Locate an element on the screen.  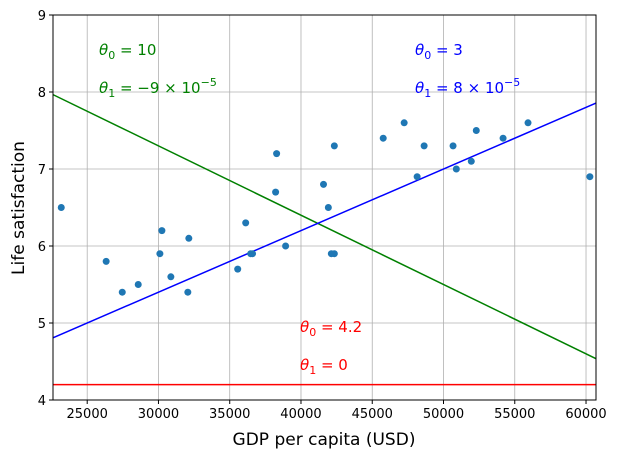
y-tick-label: 6 is located at coordinates (42, 247).